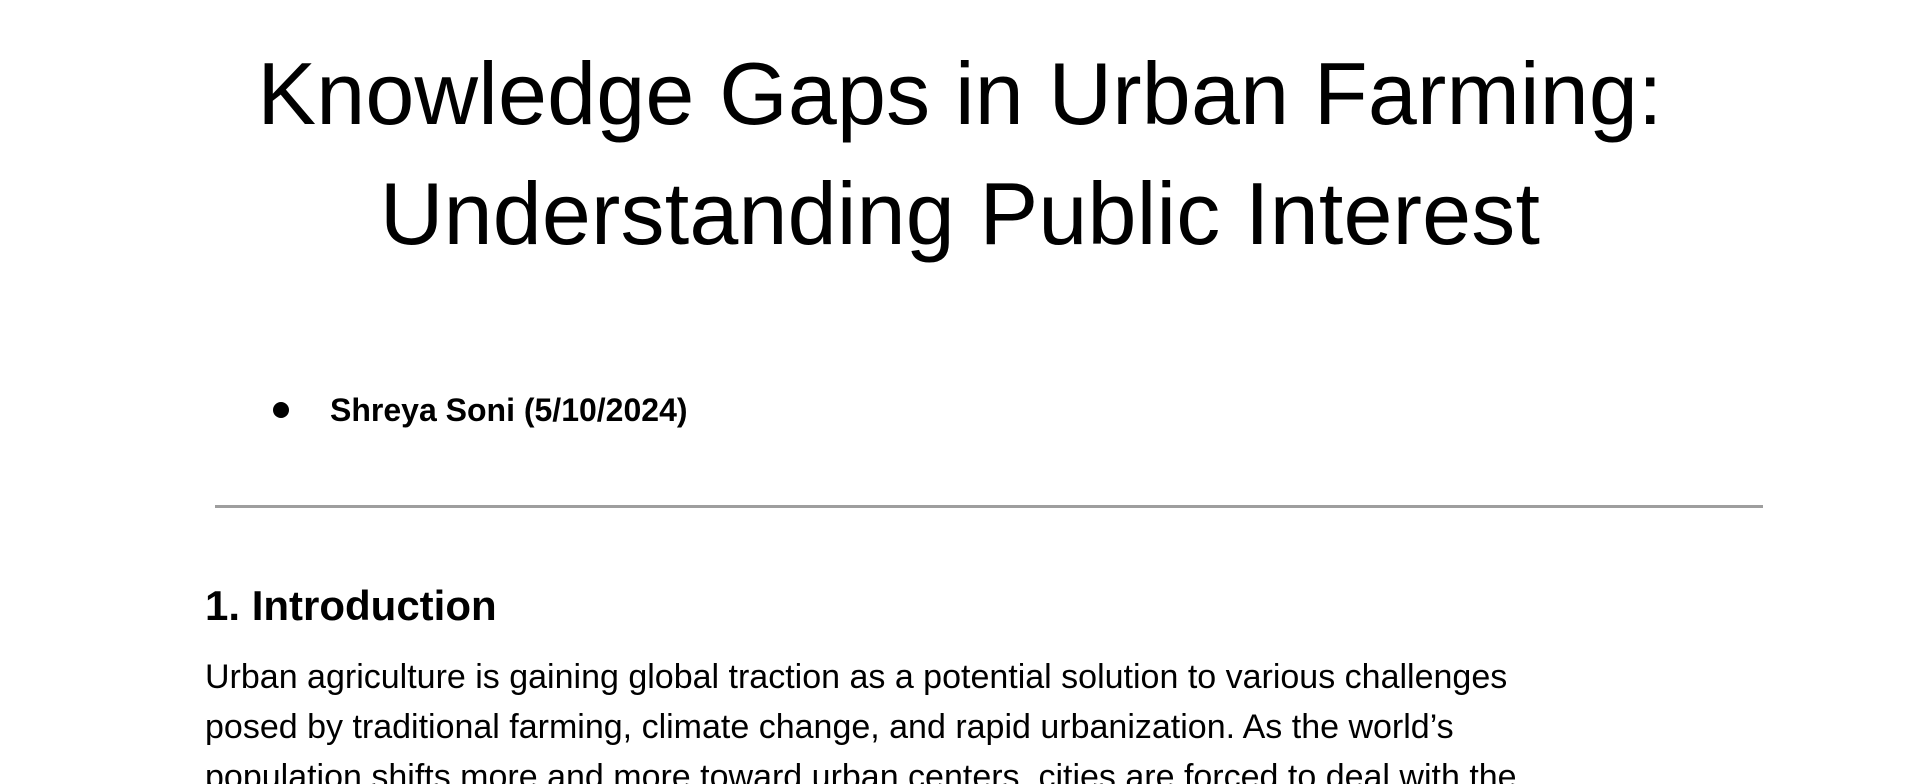 The width and height of the screenshot is (1920, 784). Describe the element at coordinates (960, 93) in the screenshot. I see `title-line: Knowledge Gaps in Urban Farming:` at that location.